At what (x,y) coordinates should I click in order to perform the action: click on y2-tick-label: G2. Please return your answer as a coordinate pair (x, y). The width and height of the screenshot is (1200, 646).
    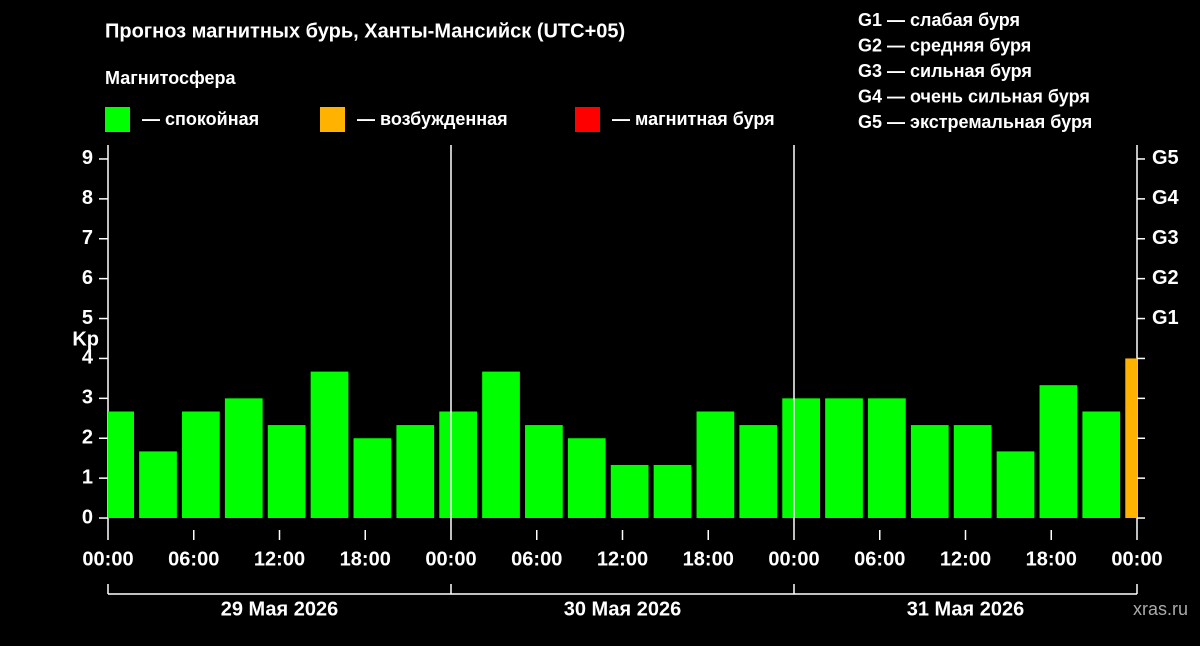
    Looking at the image, I should click on (1165, 278).